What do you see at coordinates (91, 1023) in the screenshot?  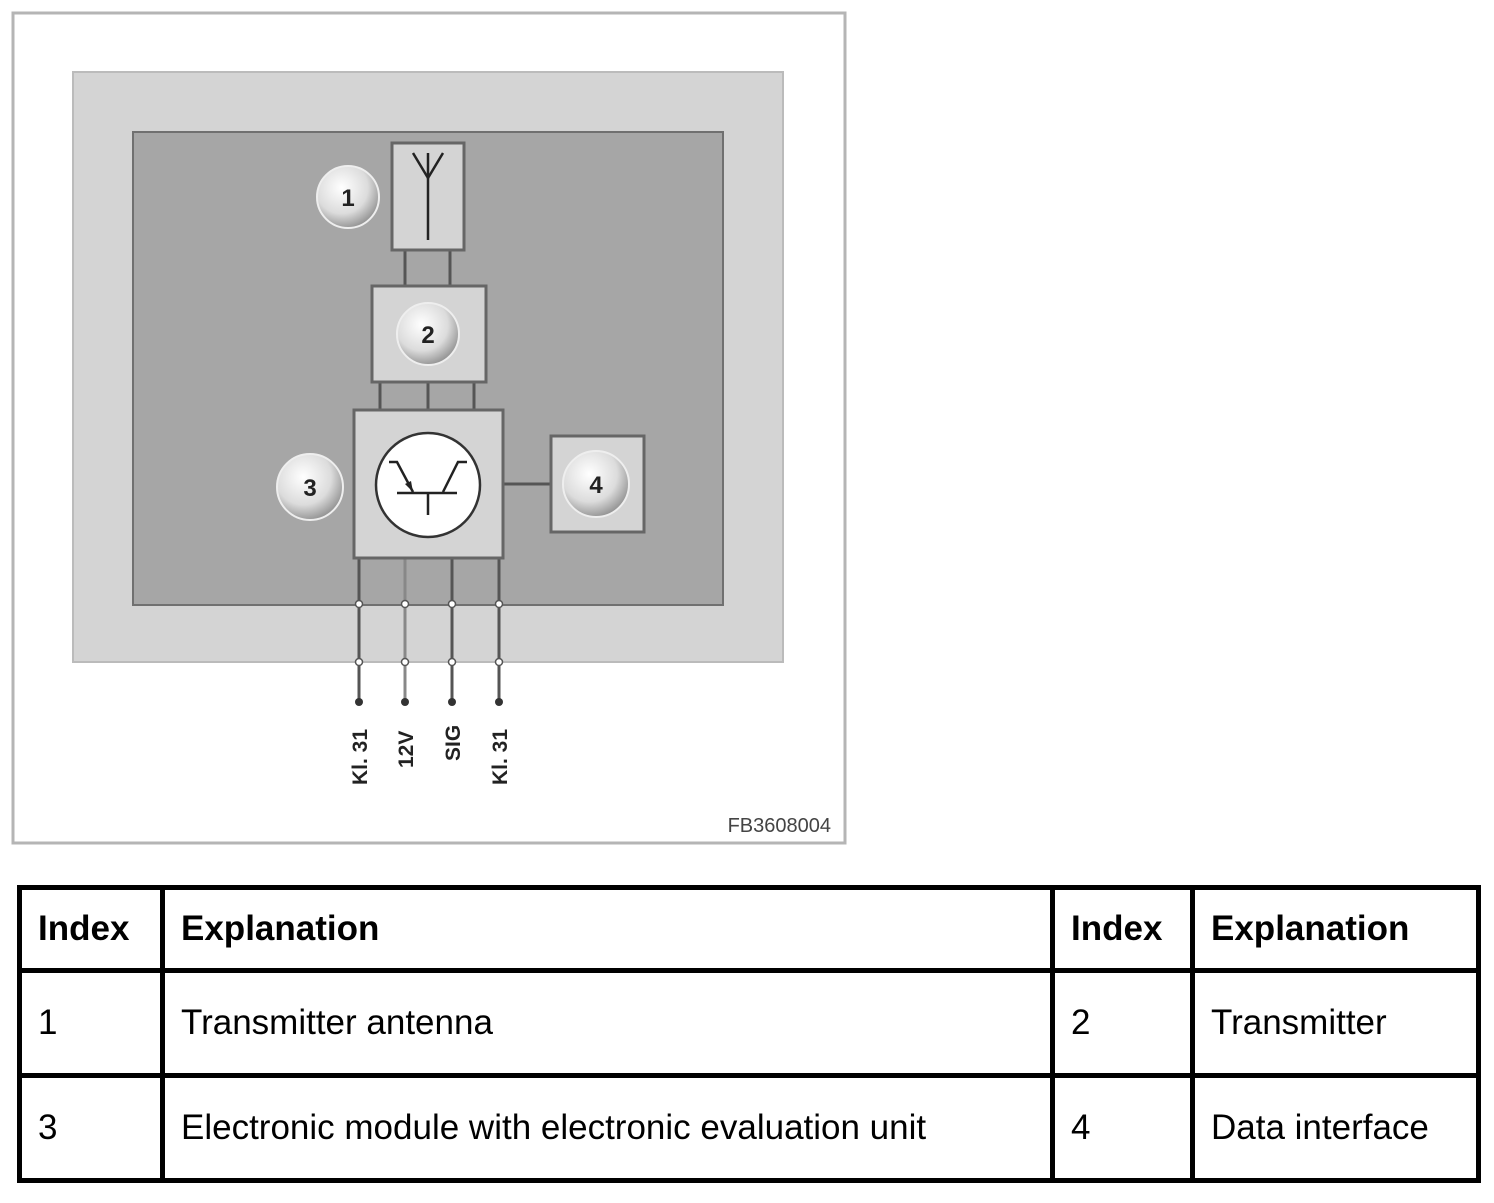 I see `cell-index: 1` at bounding box center [91, 1023].